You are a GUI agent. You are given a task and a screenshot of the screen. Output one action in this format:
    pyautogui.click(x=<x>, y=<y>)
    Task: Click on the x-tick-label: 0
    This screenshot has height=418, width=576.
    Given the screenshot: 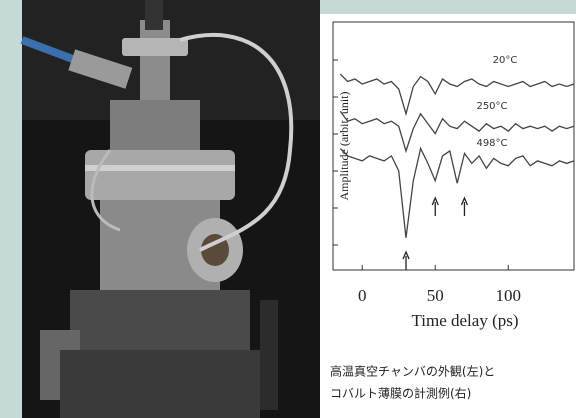 What is the action you would take?
    pyautogui.click(x=362, y=295)
    